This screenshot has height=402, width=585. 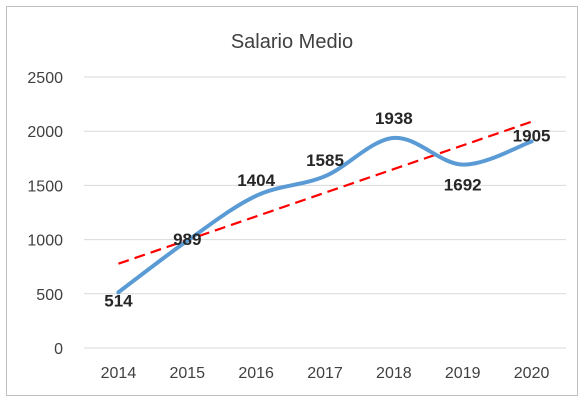 What do you see at coordinates (532, 373) in the screenshot?
I see `x-tick-label: 2020` at bounding box center [532, 373].